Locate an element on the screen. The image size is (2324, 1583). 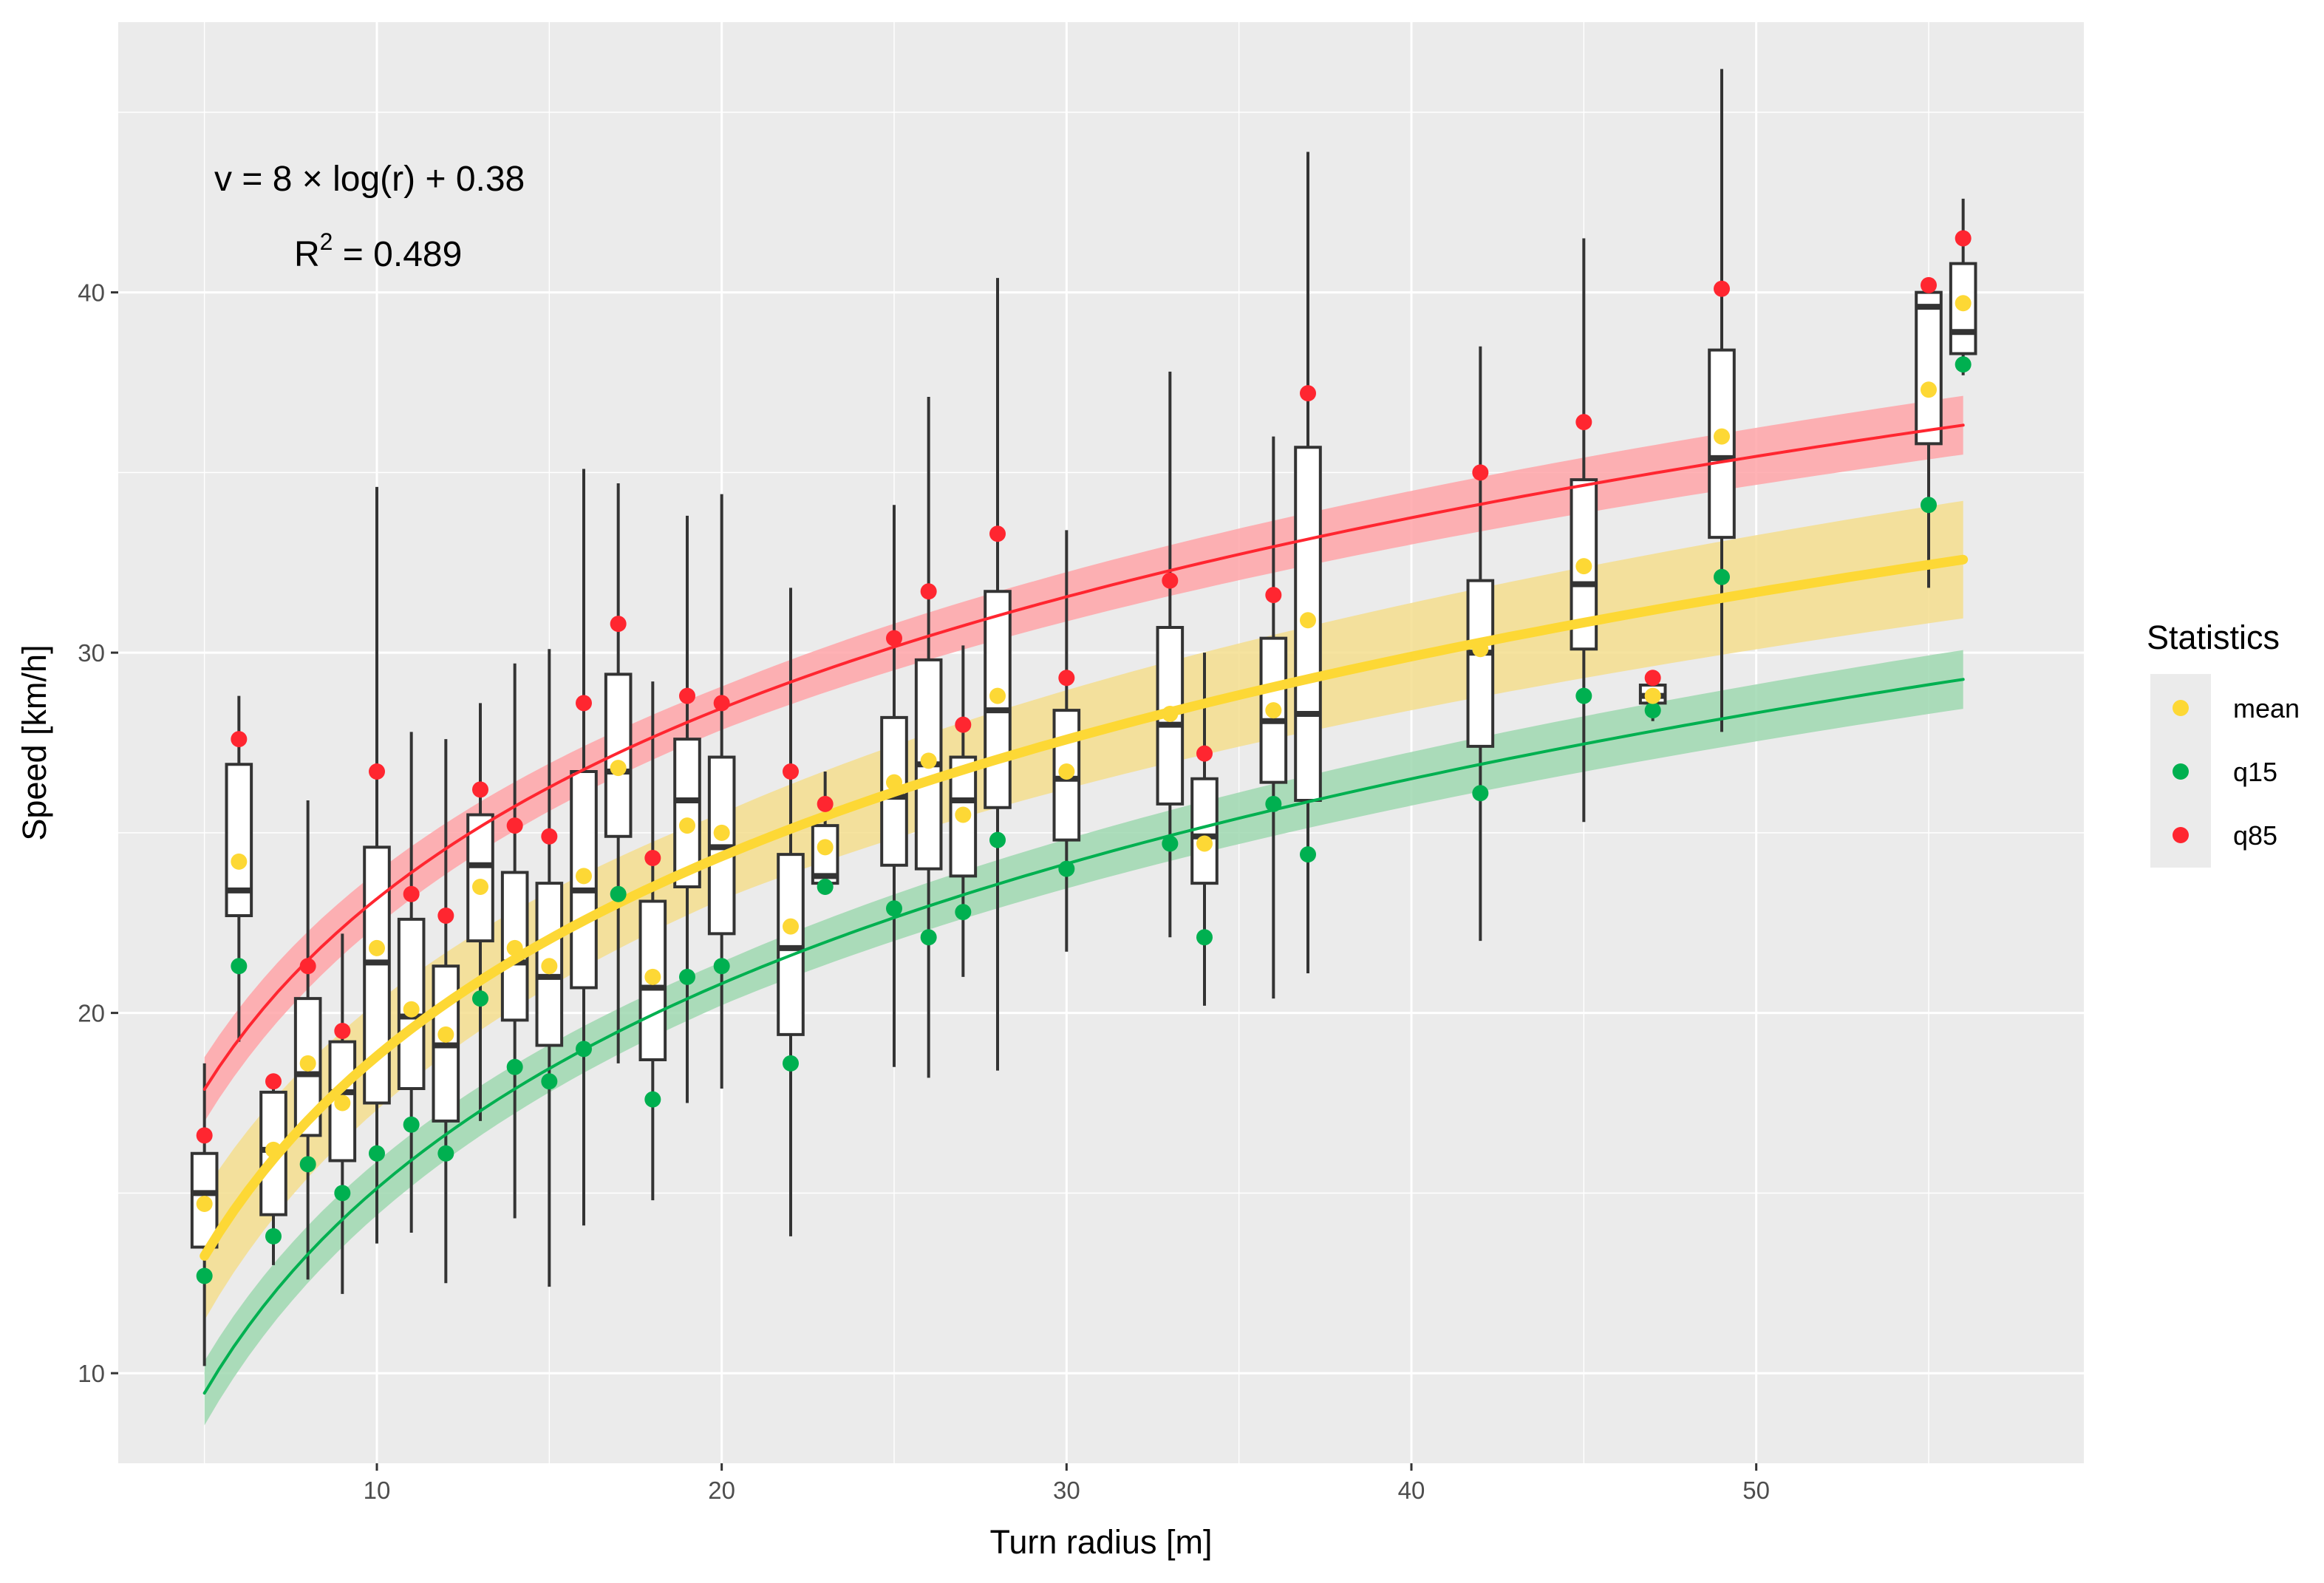
boxplot-r12 is located at coordinates (446, 1011).